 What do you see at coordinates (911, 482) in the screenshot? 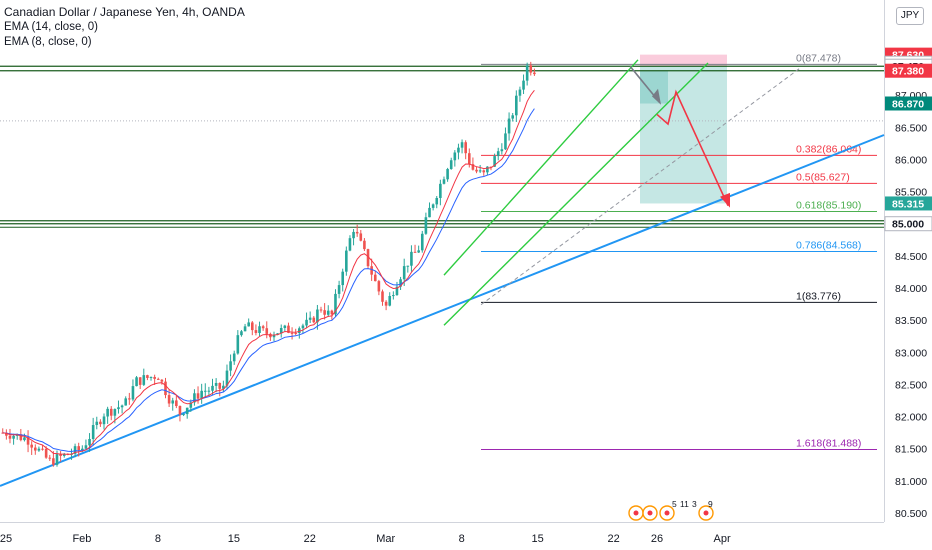
I see `y-tick-label: 81.000` at bounding box center [911, 482].